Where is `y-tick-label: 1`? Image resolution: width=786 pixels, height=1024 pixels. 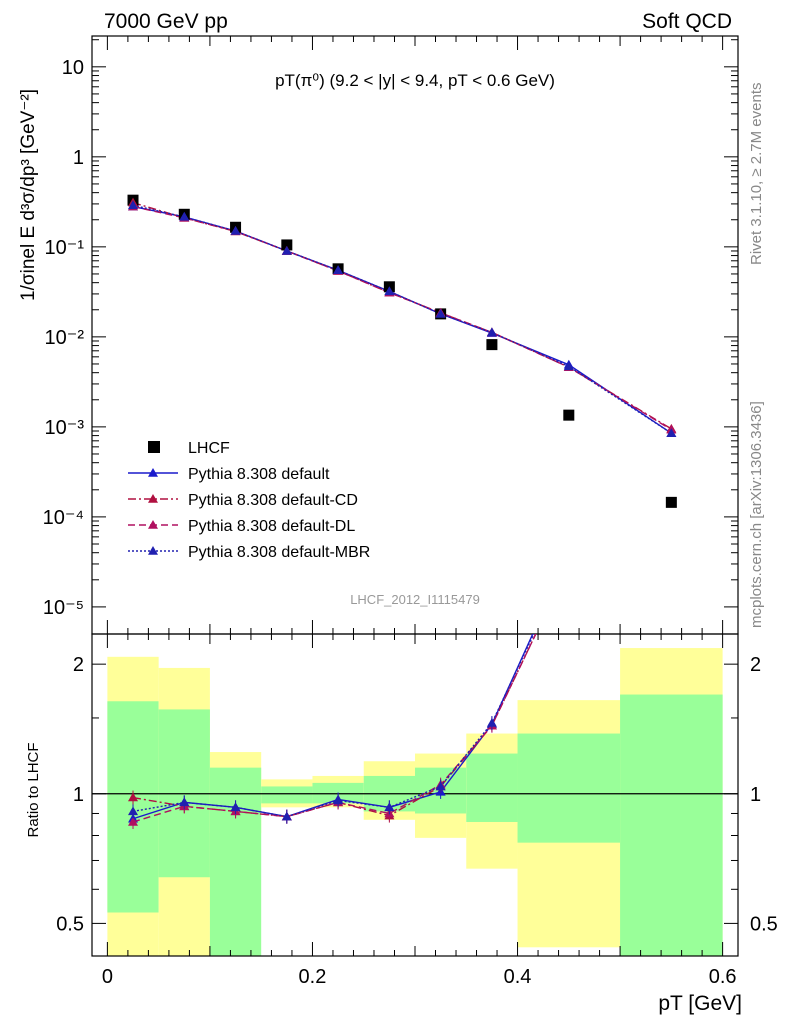
y-tick-label: 1 is located at coordinates (78, 158).